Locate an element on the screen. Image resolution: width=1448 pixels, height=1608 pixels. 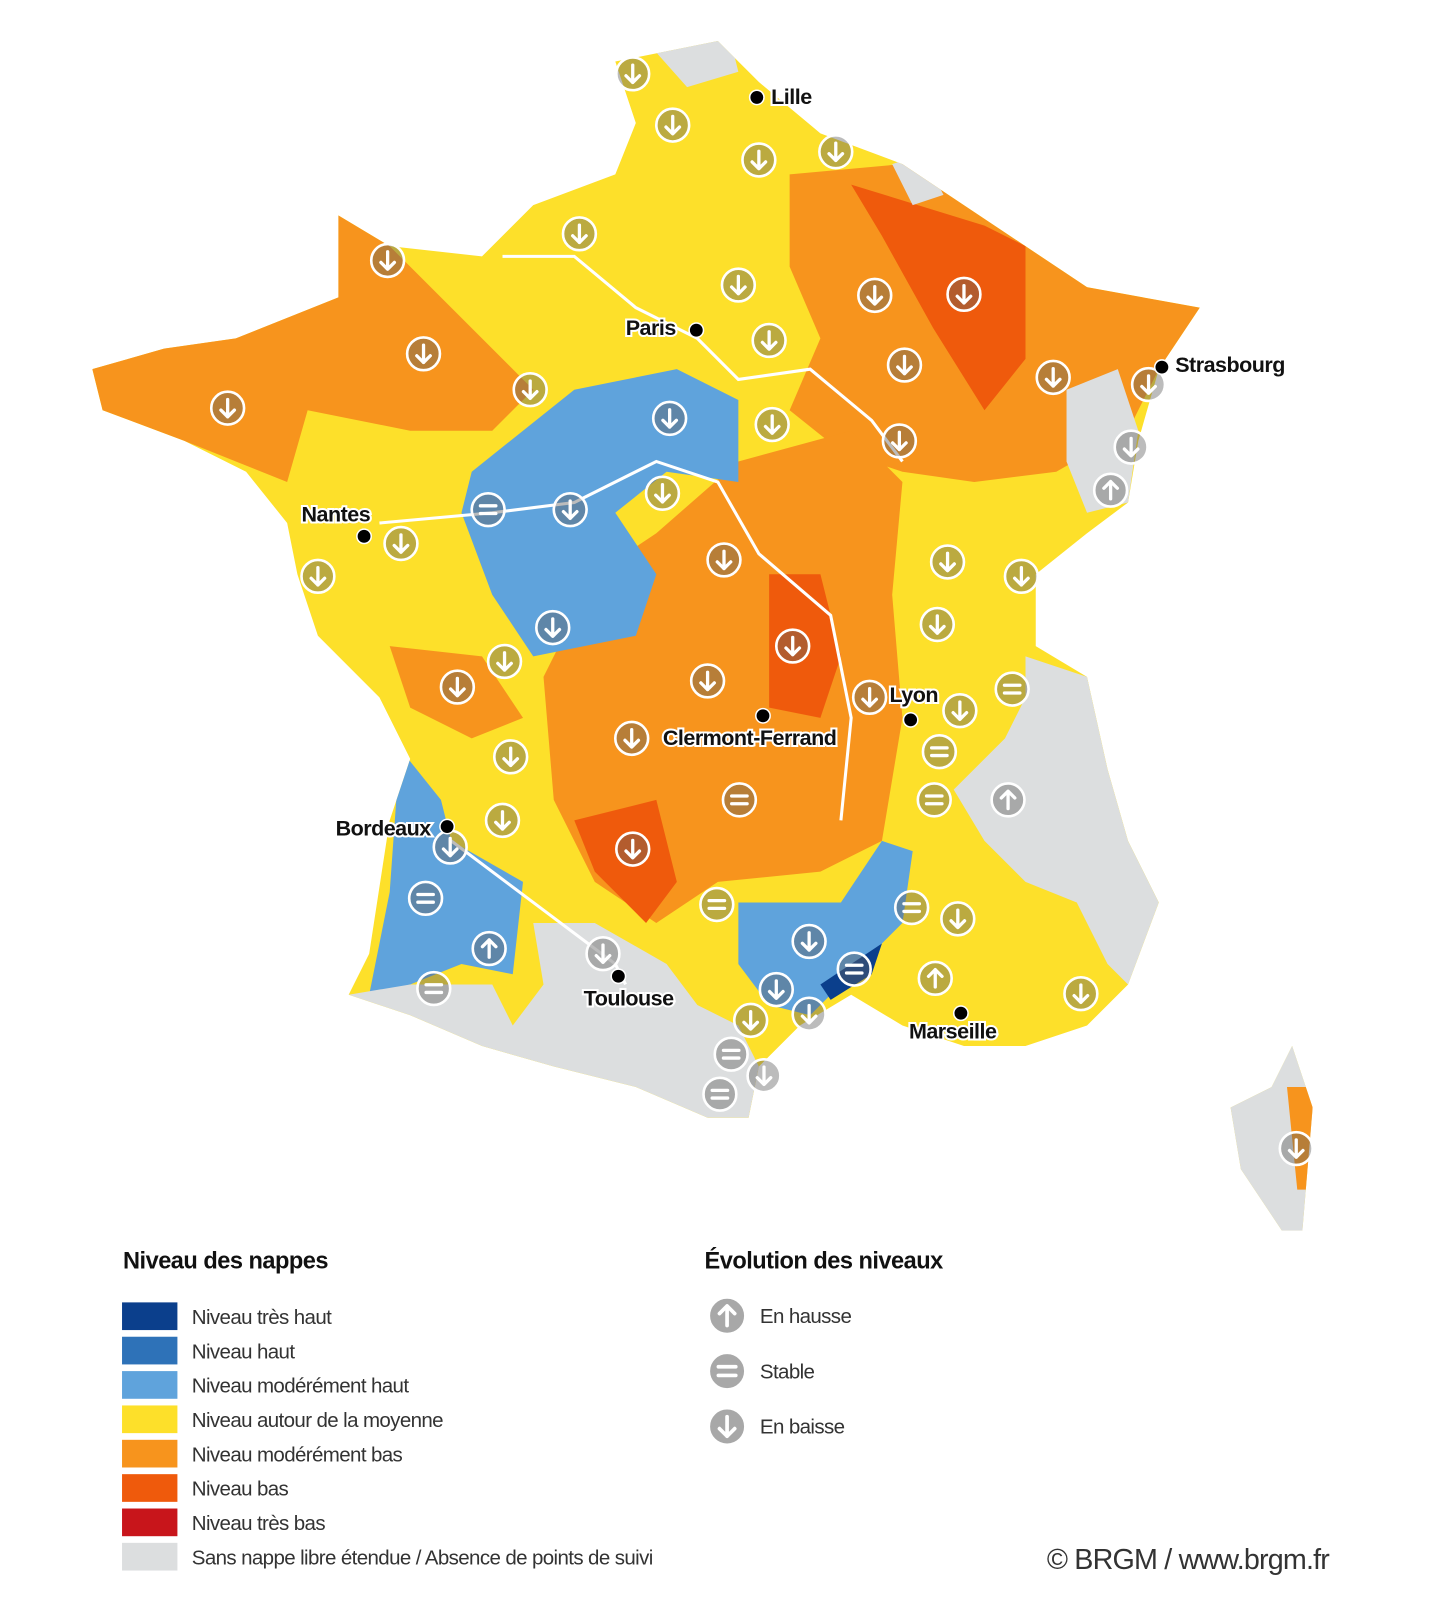
legend-label: Niveau haut is located at coordinates (244, 1351).